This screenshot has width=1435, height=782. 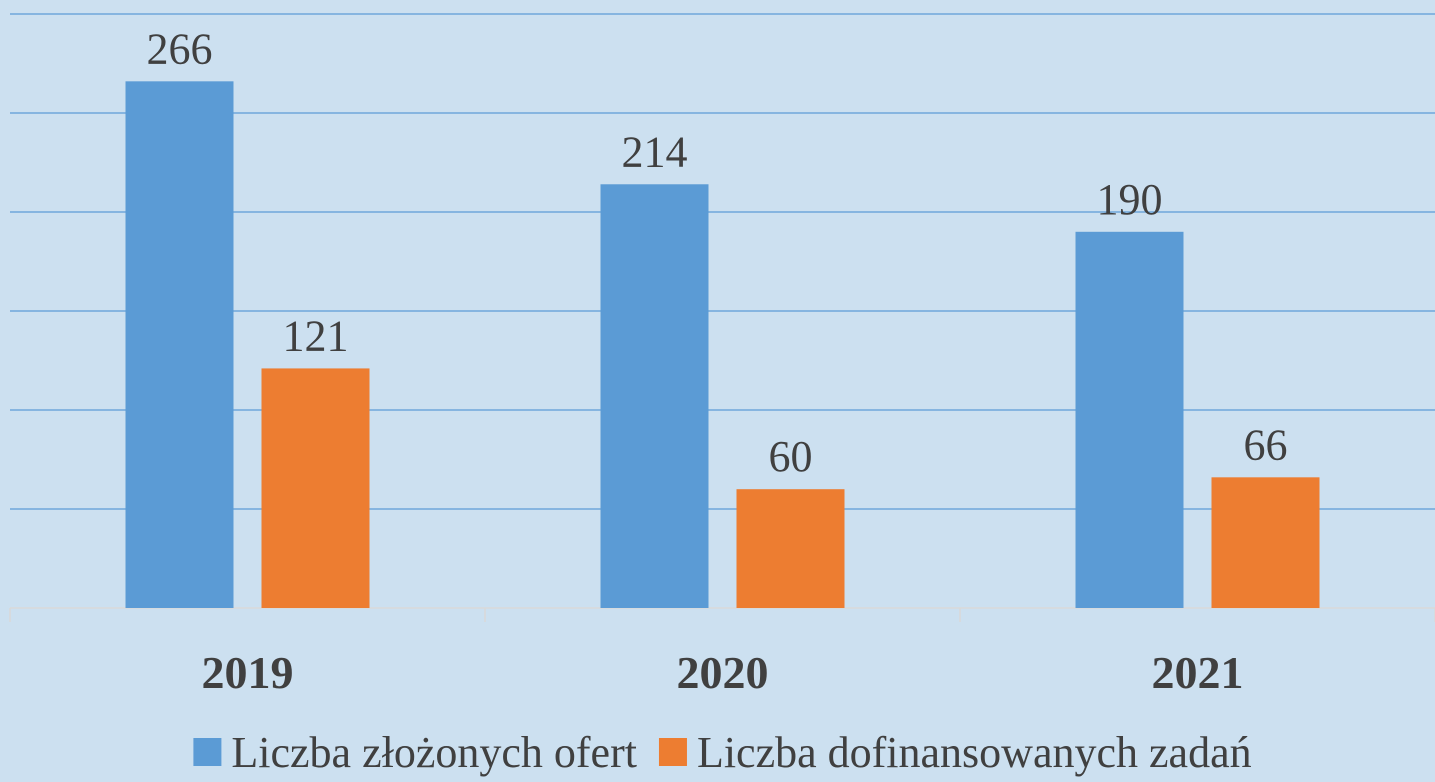 What do you see at coordinates (316, 335) in the screenshot?
I see `data-label: 121` at bounding box center [316, 335].